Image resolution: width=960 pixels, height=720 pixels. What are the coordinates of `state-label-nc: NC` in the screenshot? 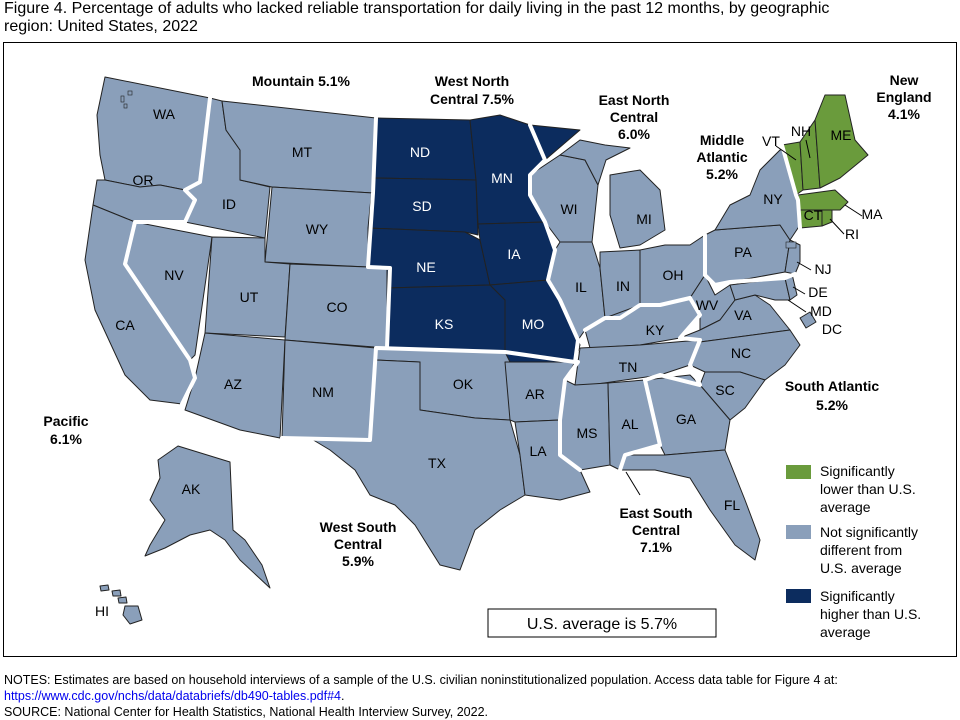 It's located at (741, 353).